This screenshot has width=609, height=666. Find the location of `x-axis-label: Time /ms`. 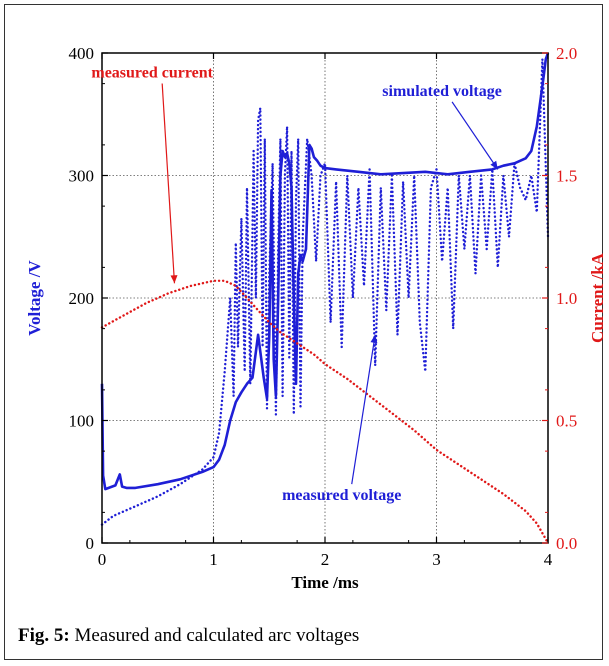

x-axis-label: Time /ms is located at coordinates (325, 582).